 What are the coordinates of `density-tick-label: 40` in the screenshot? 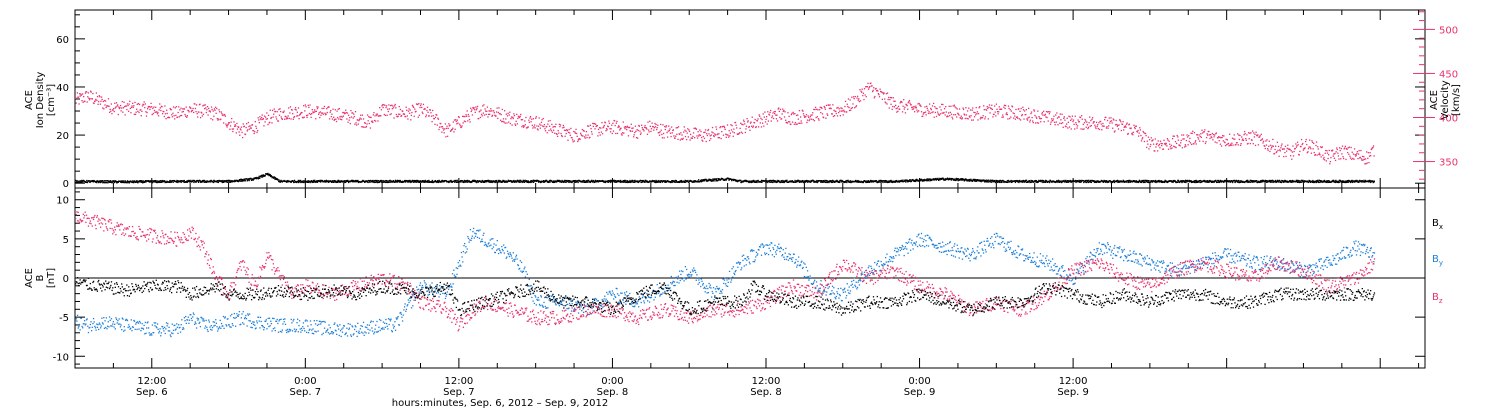 It's located at (62, 88).